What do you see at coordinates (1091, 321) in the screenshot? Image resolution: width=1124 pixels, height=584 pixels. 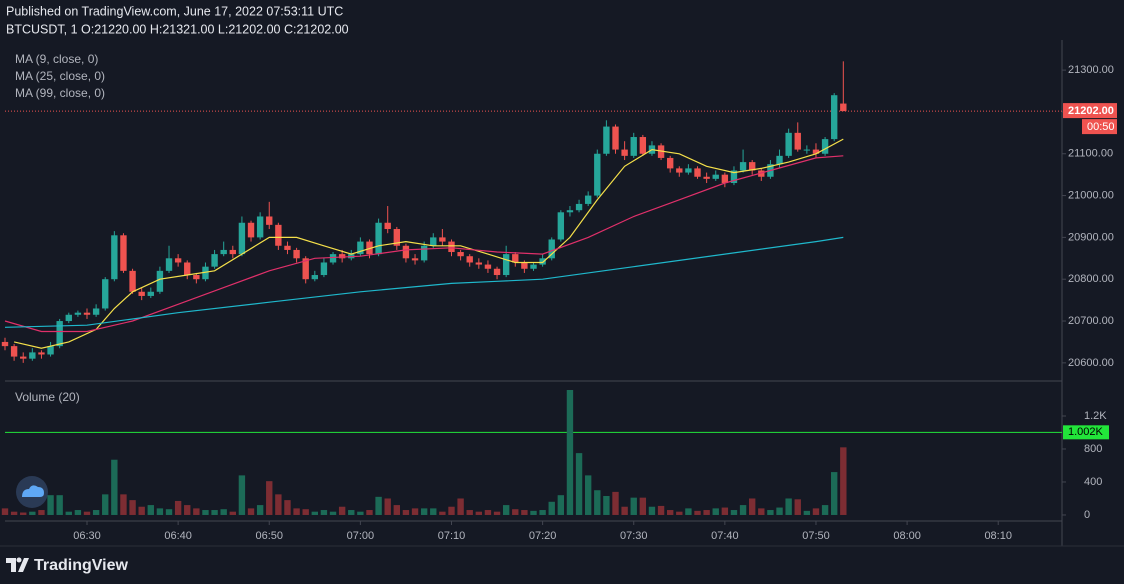 I see `y-tick-label: 20700.00` at bounding box center [1091, 321].